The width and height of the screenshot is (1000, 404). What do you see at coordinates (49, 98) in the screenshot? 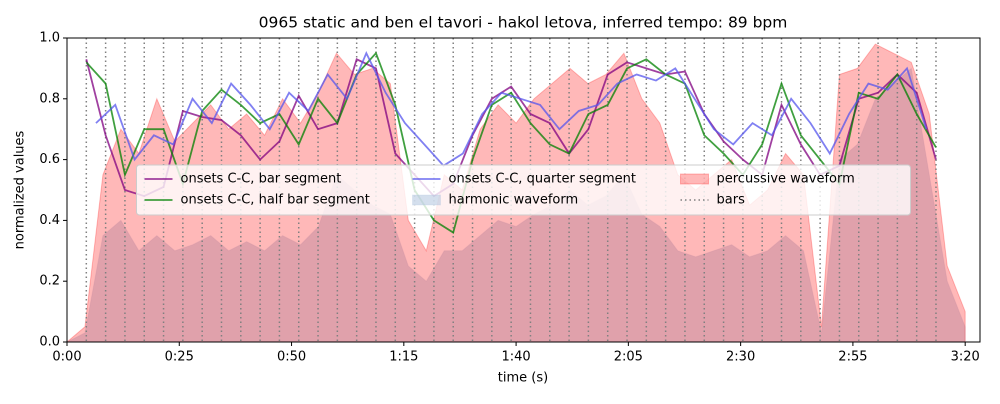
I see `y-tick-label: 0.8` at bounding box center [49, 98].